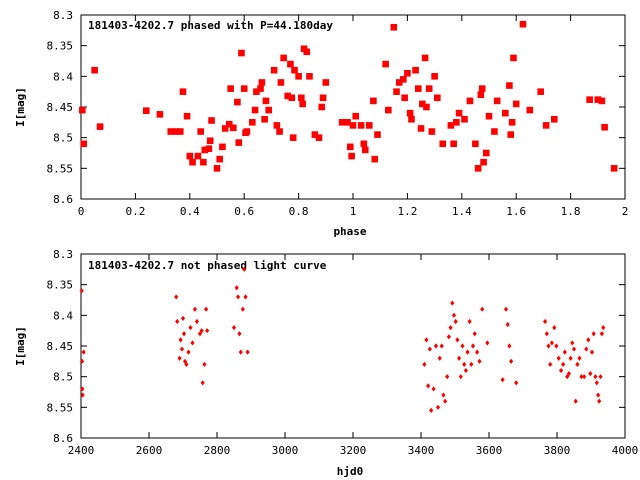  Describe the element at coordinates (516, 211) in the screenshot. I see `x-tick-label: 1.6` at that location.